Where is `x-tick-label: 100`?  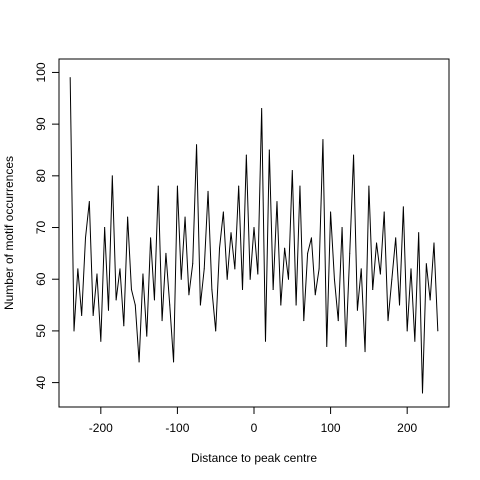
x-tick-label: 100 is located at coordinates (331, 428).